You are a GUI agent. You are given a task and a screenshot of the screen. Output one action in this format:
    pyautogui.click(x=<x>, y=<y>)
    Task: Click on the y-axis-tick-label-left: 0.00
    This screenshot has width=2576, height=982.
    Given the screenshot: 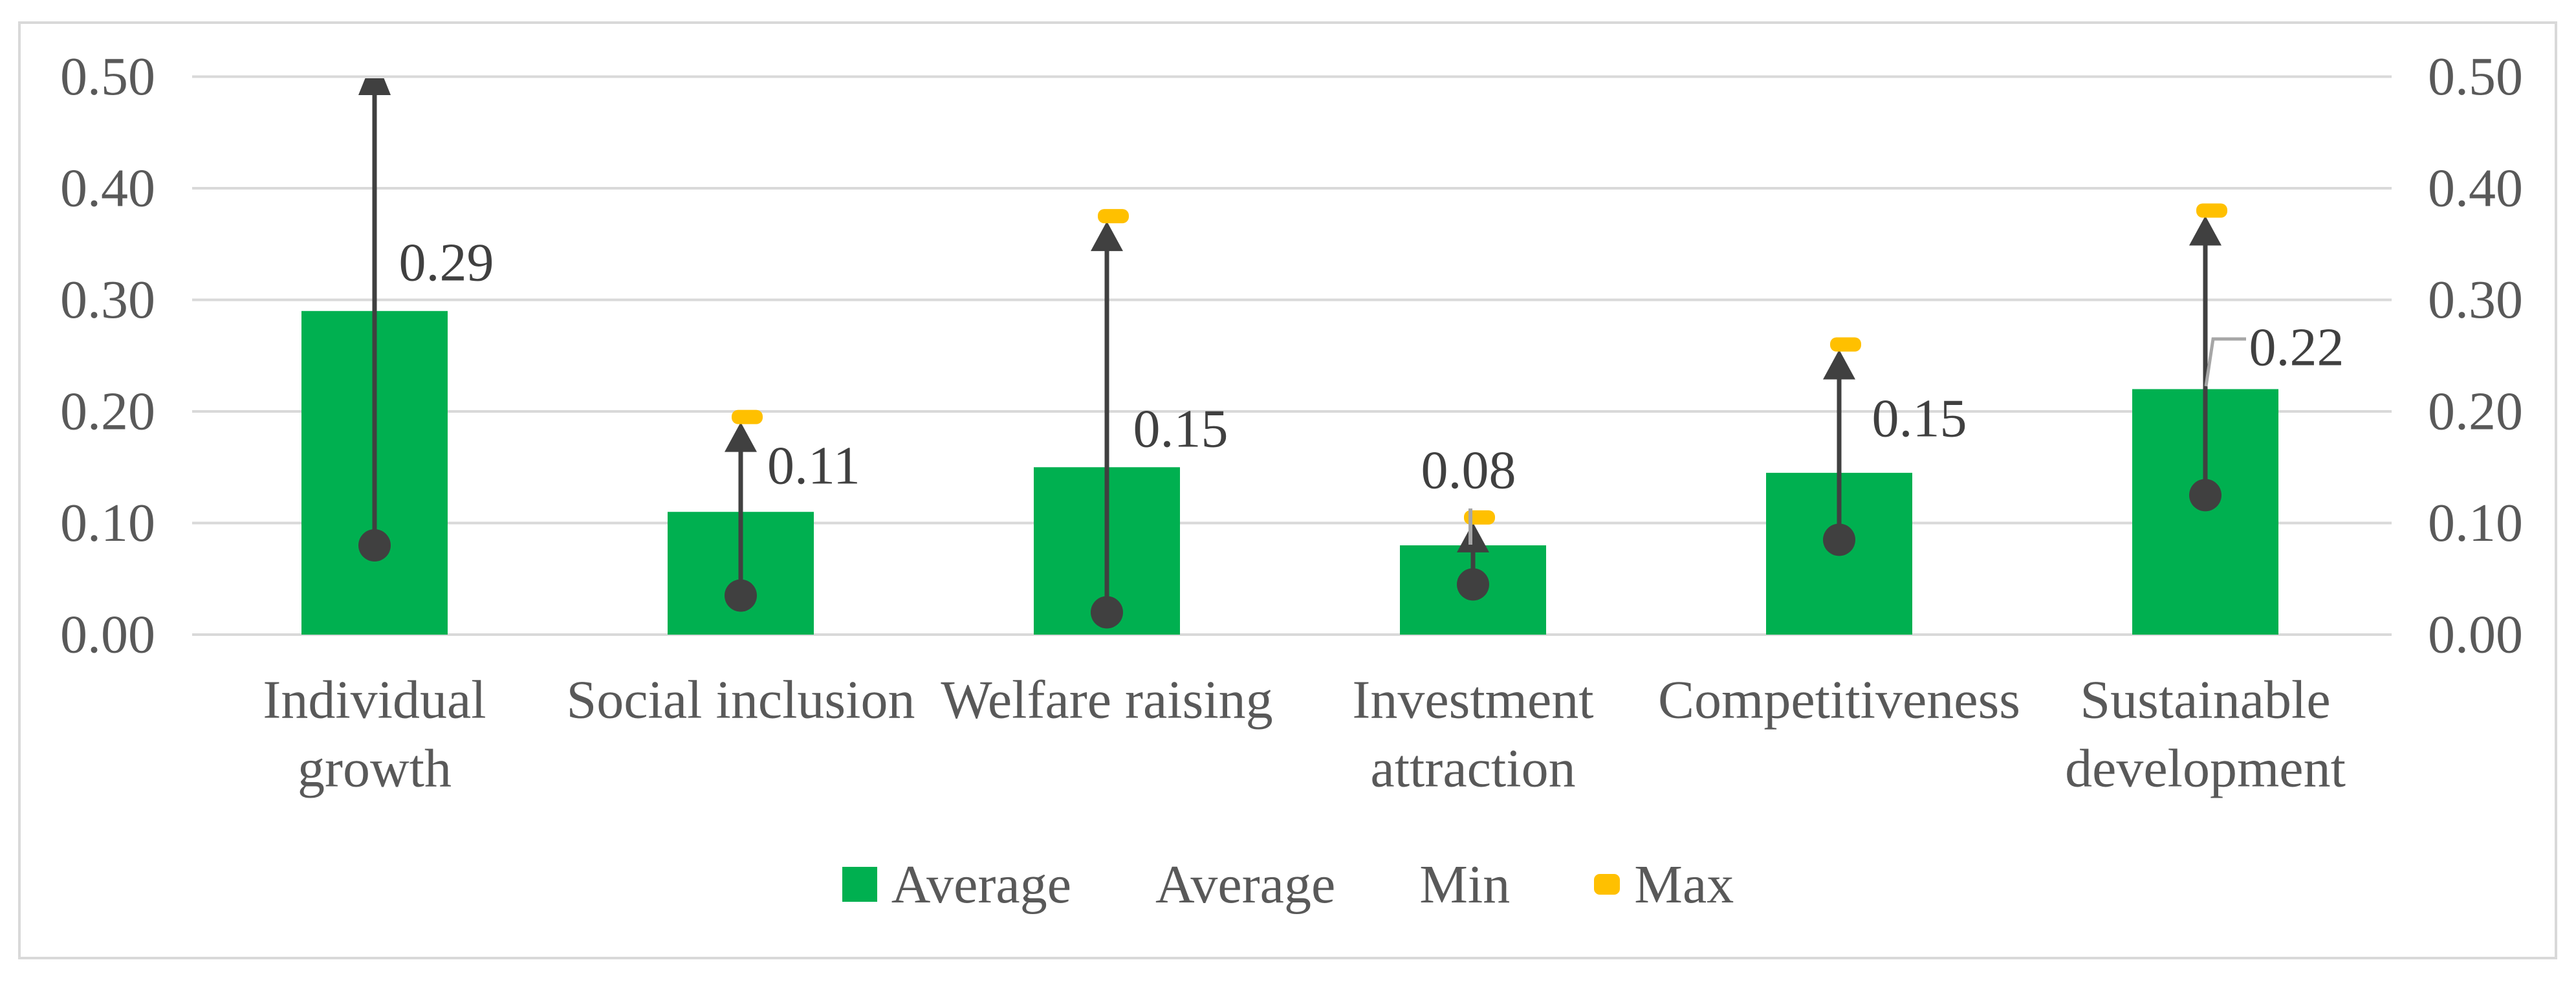 What is the action you would take?
    pyautogui.click(x=108, y=635)
    